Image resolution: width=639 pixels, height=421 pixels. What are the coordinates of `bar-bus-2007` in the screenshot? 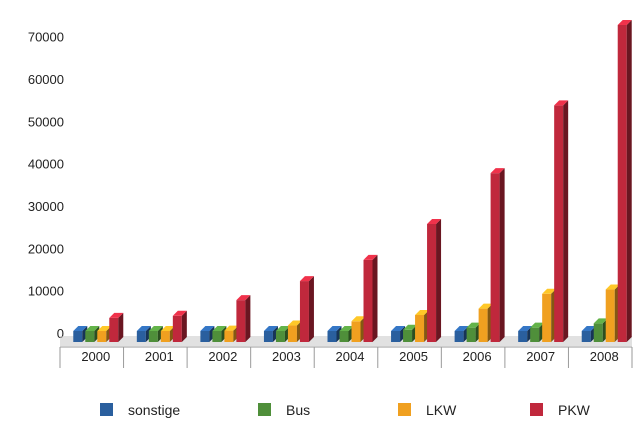 It's located at (537, 332).